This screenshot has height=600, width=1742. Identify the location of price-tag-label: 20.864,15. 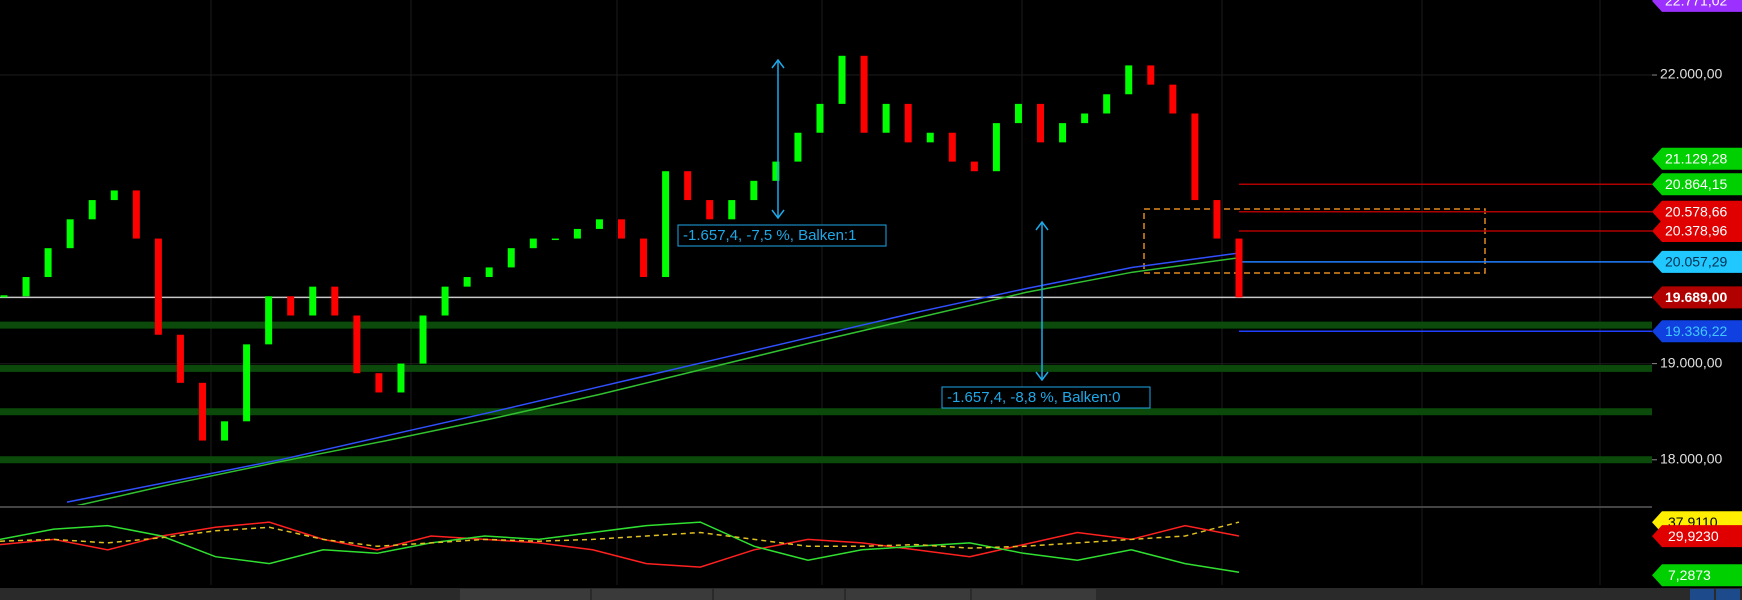
(1696, 184).